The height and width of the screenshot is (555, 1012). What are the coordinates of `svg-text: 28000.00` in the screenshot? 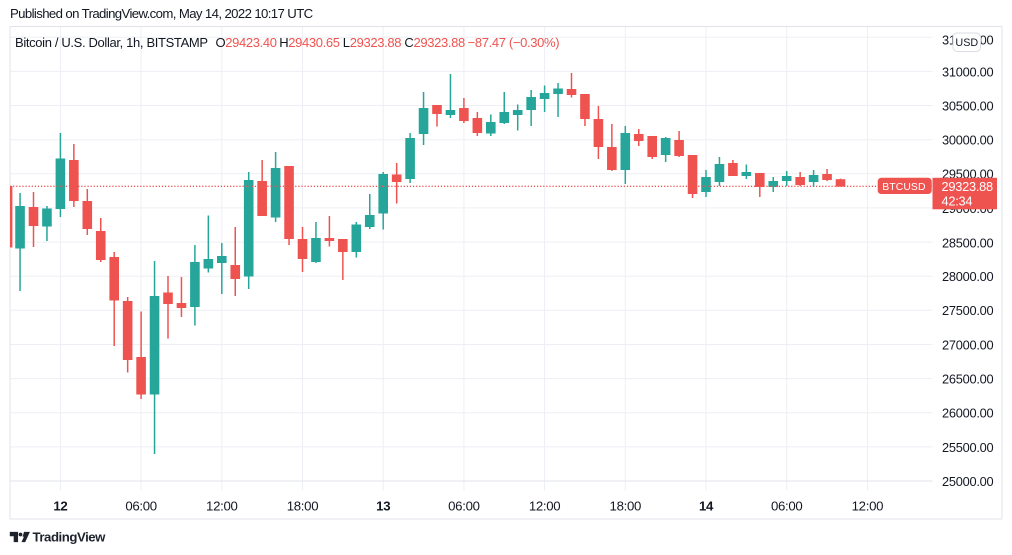 It's located at (968, 276).